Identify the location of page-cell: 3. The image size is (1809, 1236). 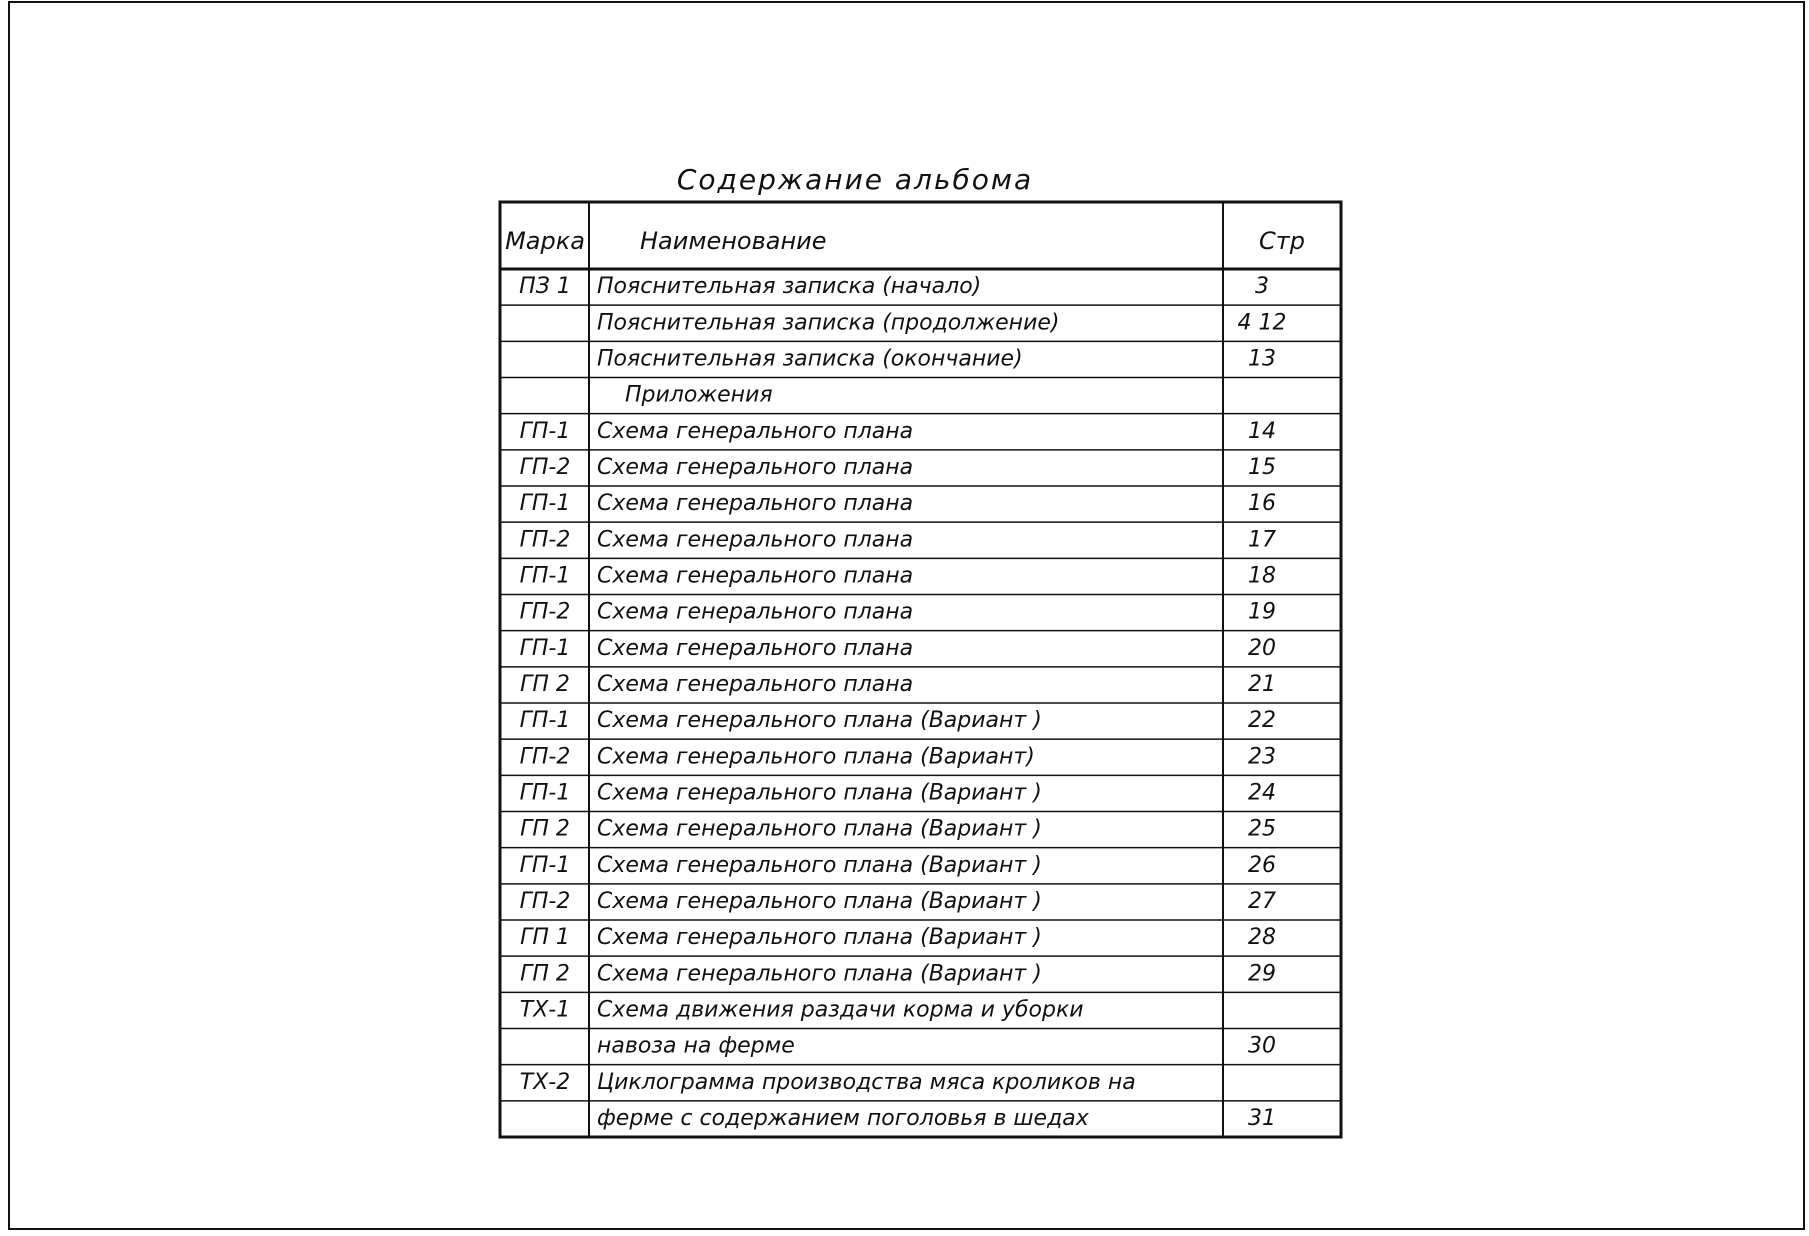
(1262, 286).